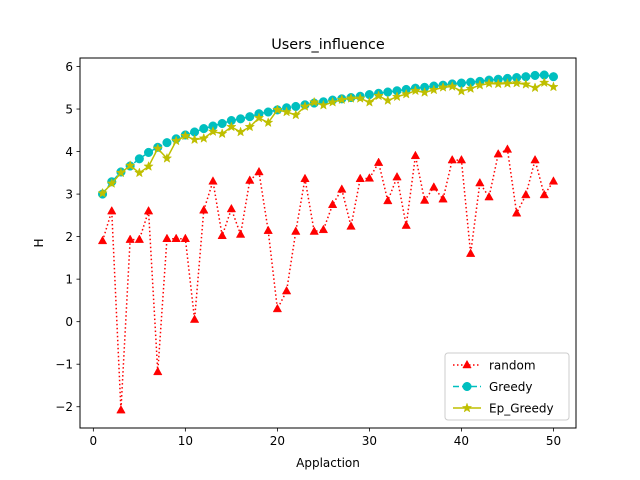 The height and width of the screenshot is (480, 640). What do you see at coordinates (325, 438) in the screenshot?
I see `x-axis: 0 10 20 30 40 50` at bounding box center [325, 438].